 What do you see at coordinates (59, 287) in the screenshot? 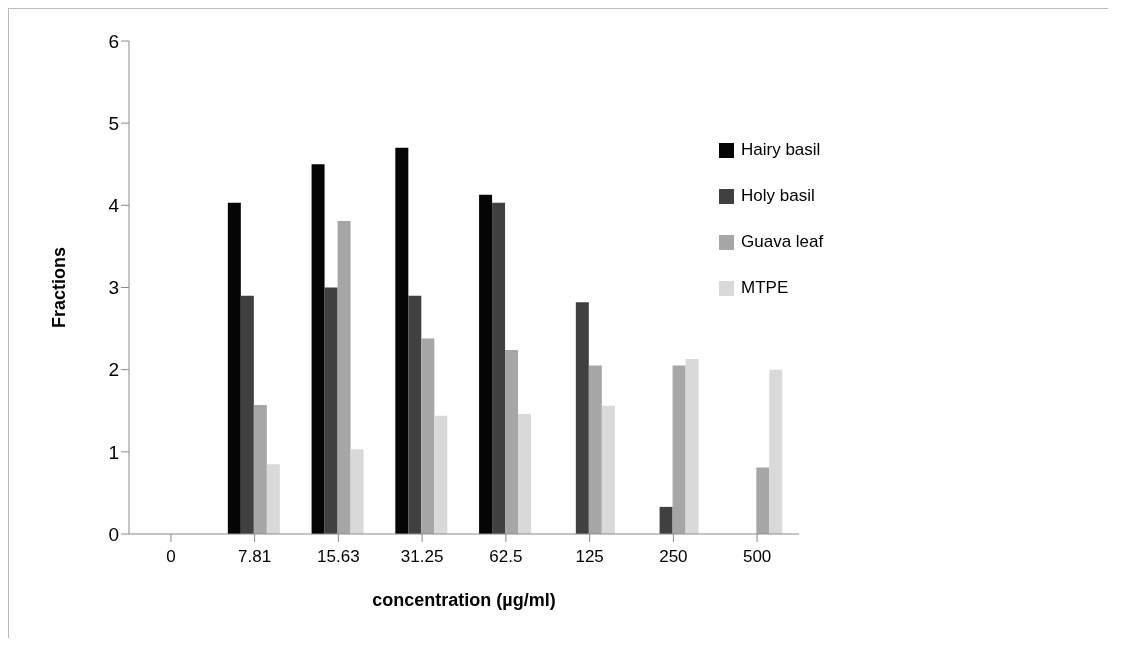
I see `y-axis-title: Fractions` at bounding box center [59, 287].